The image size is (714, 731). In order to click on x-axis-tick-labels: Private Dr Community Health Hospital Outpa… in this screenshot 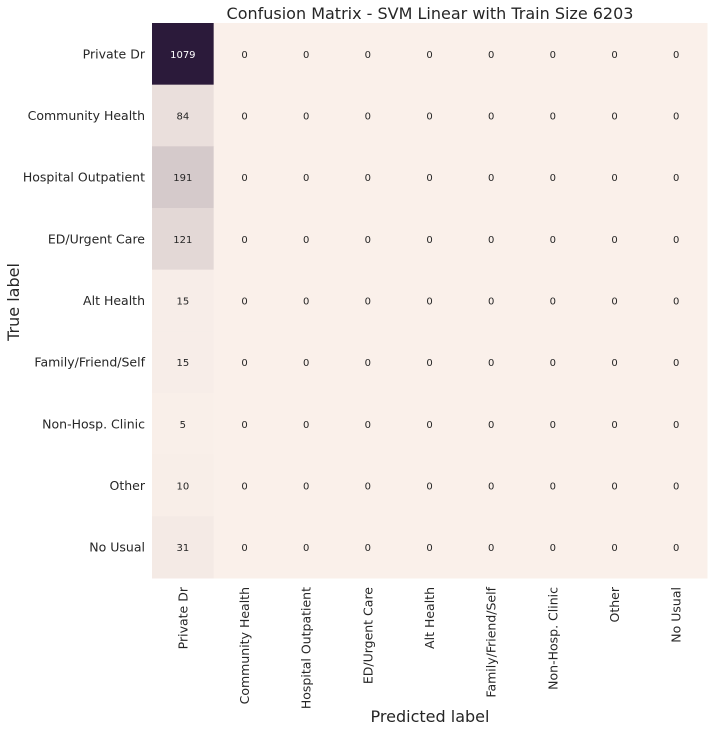, I will do `click(429, 647)`.